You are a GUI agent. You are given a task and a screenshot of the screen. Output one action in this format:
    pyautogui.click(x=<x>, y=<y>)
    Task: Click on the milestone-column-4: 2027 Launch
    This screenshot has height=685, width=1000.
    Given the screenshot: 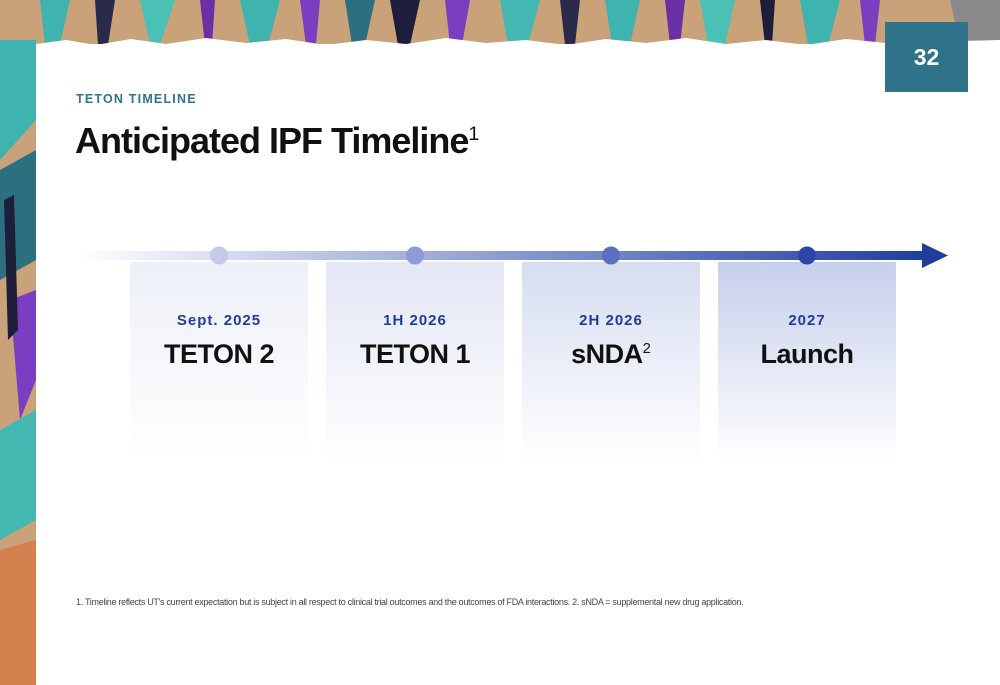 What is the action you would take?
    pyautogui.click(x=807, y=362)
    